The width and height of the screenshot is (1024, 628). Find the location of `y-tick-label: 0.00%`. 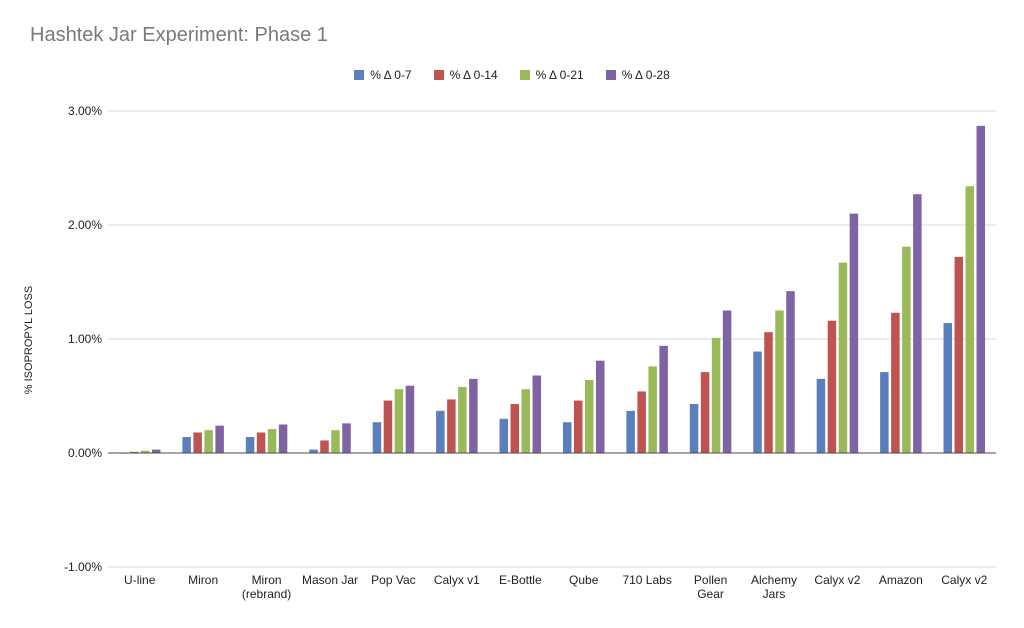

y-tick-label: 0.00% is located at coordinates (85, 453).